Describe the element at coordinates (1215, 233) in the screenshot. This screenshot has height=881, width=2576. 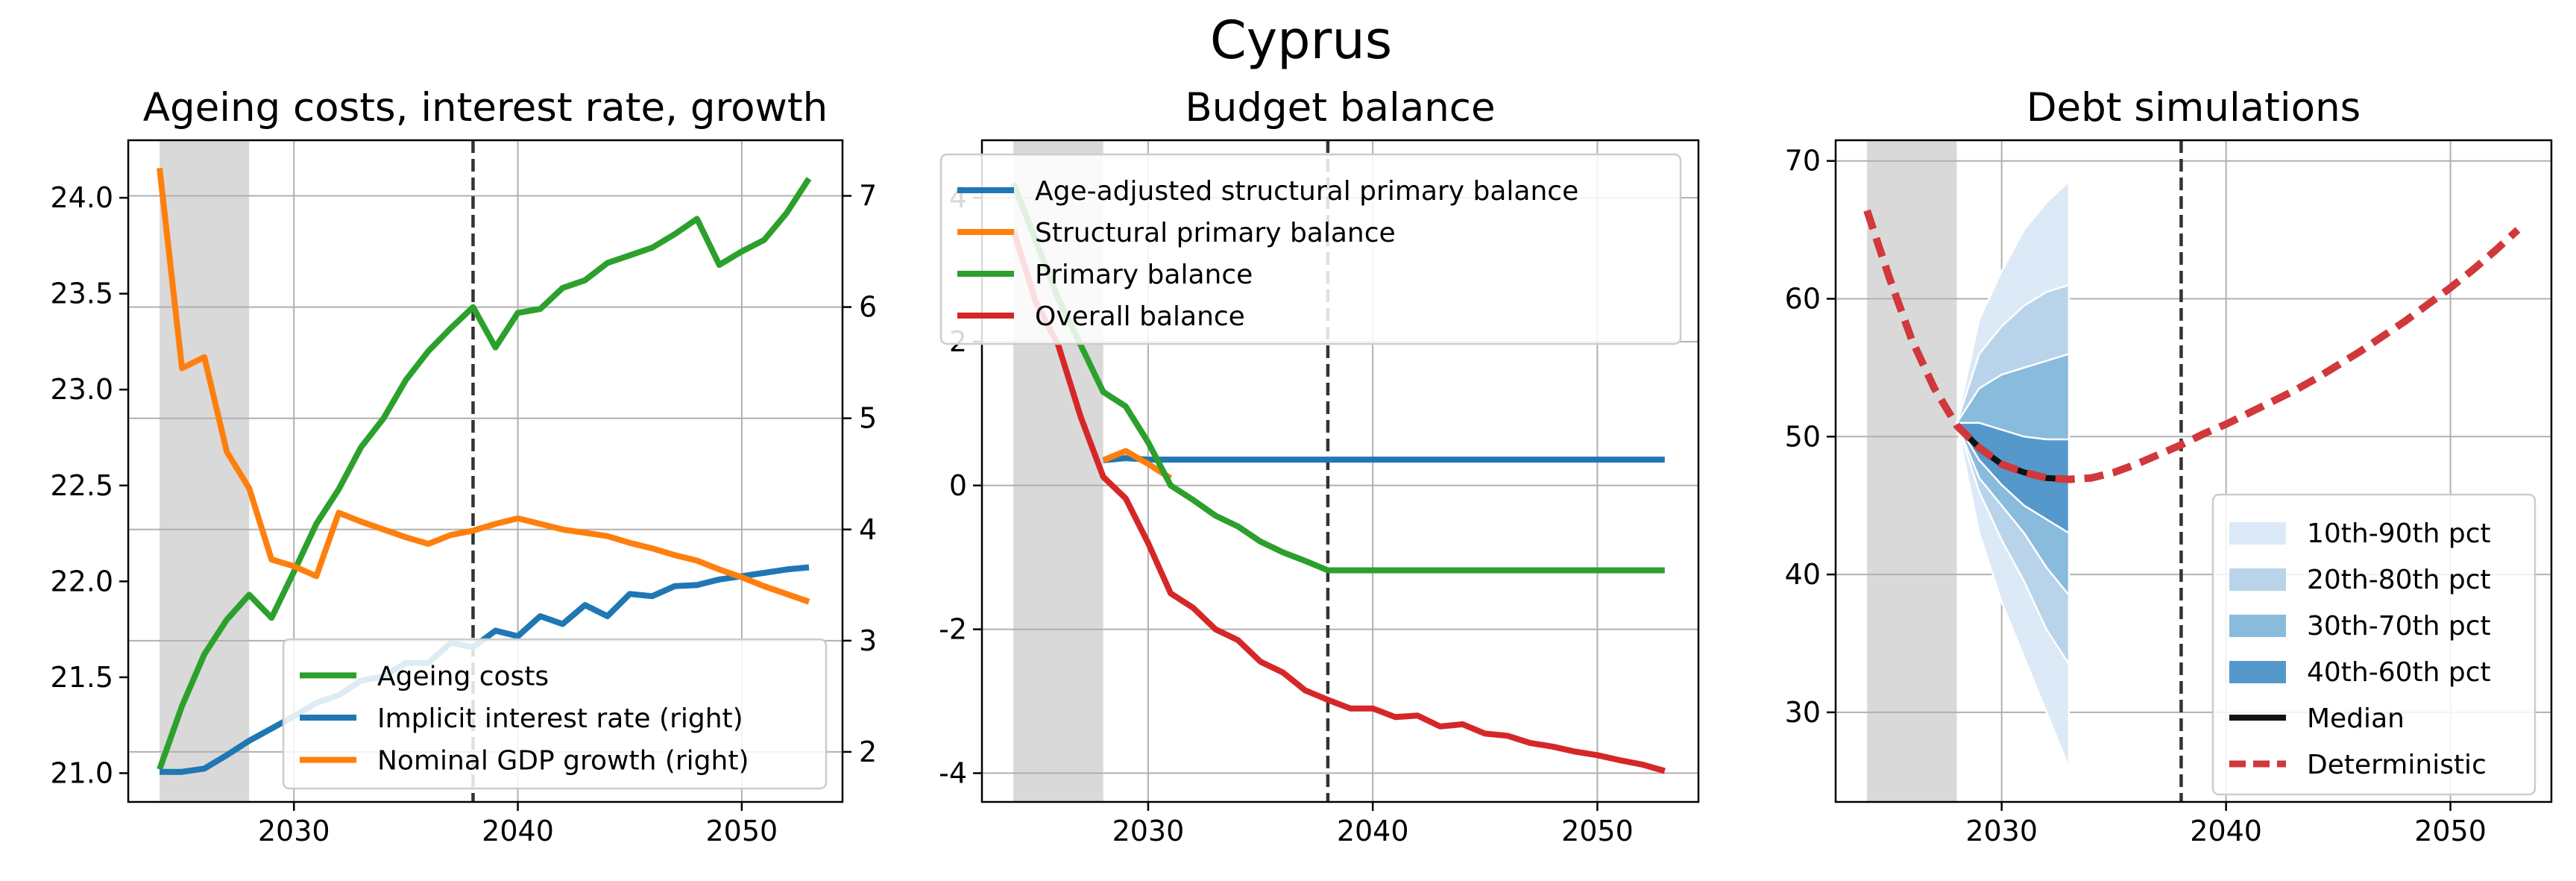
I see `legend-label-structural-primary-balance: Structural primary balance` at that location.